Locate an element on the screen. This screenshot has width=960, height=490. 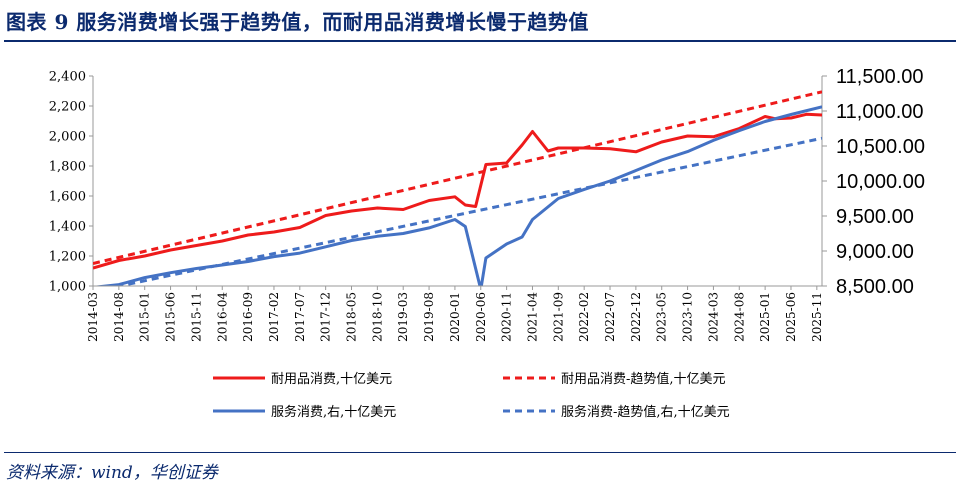
legend-services-trend: 服务消费-趋势值,右,十亿美元 is located at coordinates (616, 412).